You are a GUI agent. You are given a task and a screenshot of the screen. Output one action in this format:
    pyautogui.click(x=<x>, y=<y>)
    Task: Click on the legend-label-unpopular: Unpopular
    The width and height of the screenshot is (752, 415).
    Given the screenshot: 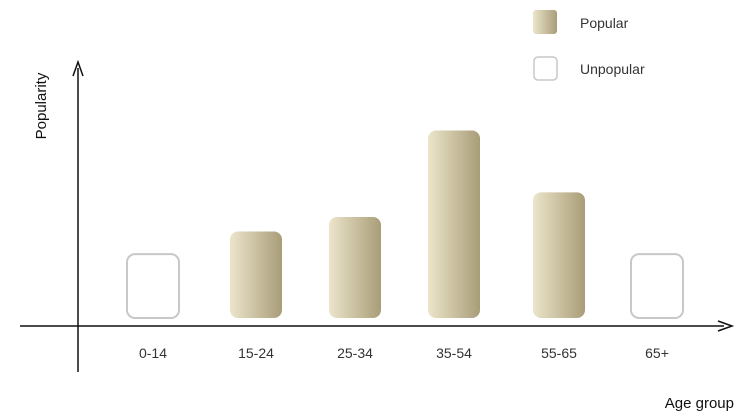 What is the action you would take?
    pyautogui.click(x=612, y=69)
    